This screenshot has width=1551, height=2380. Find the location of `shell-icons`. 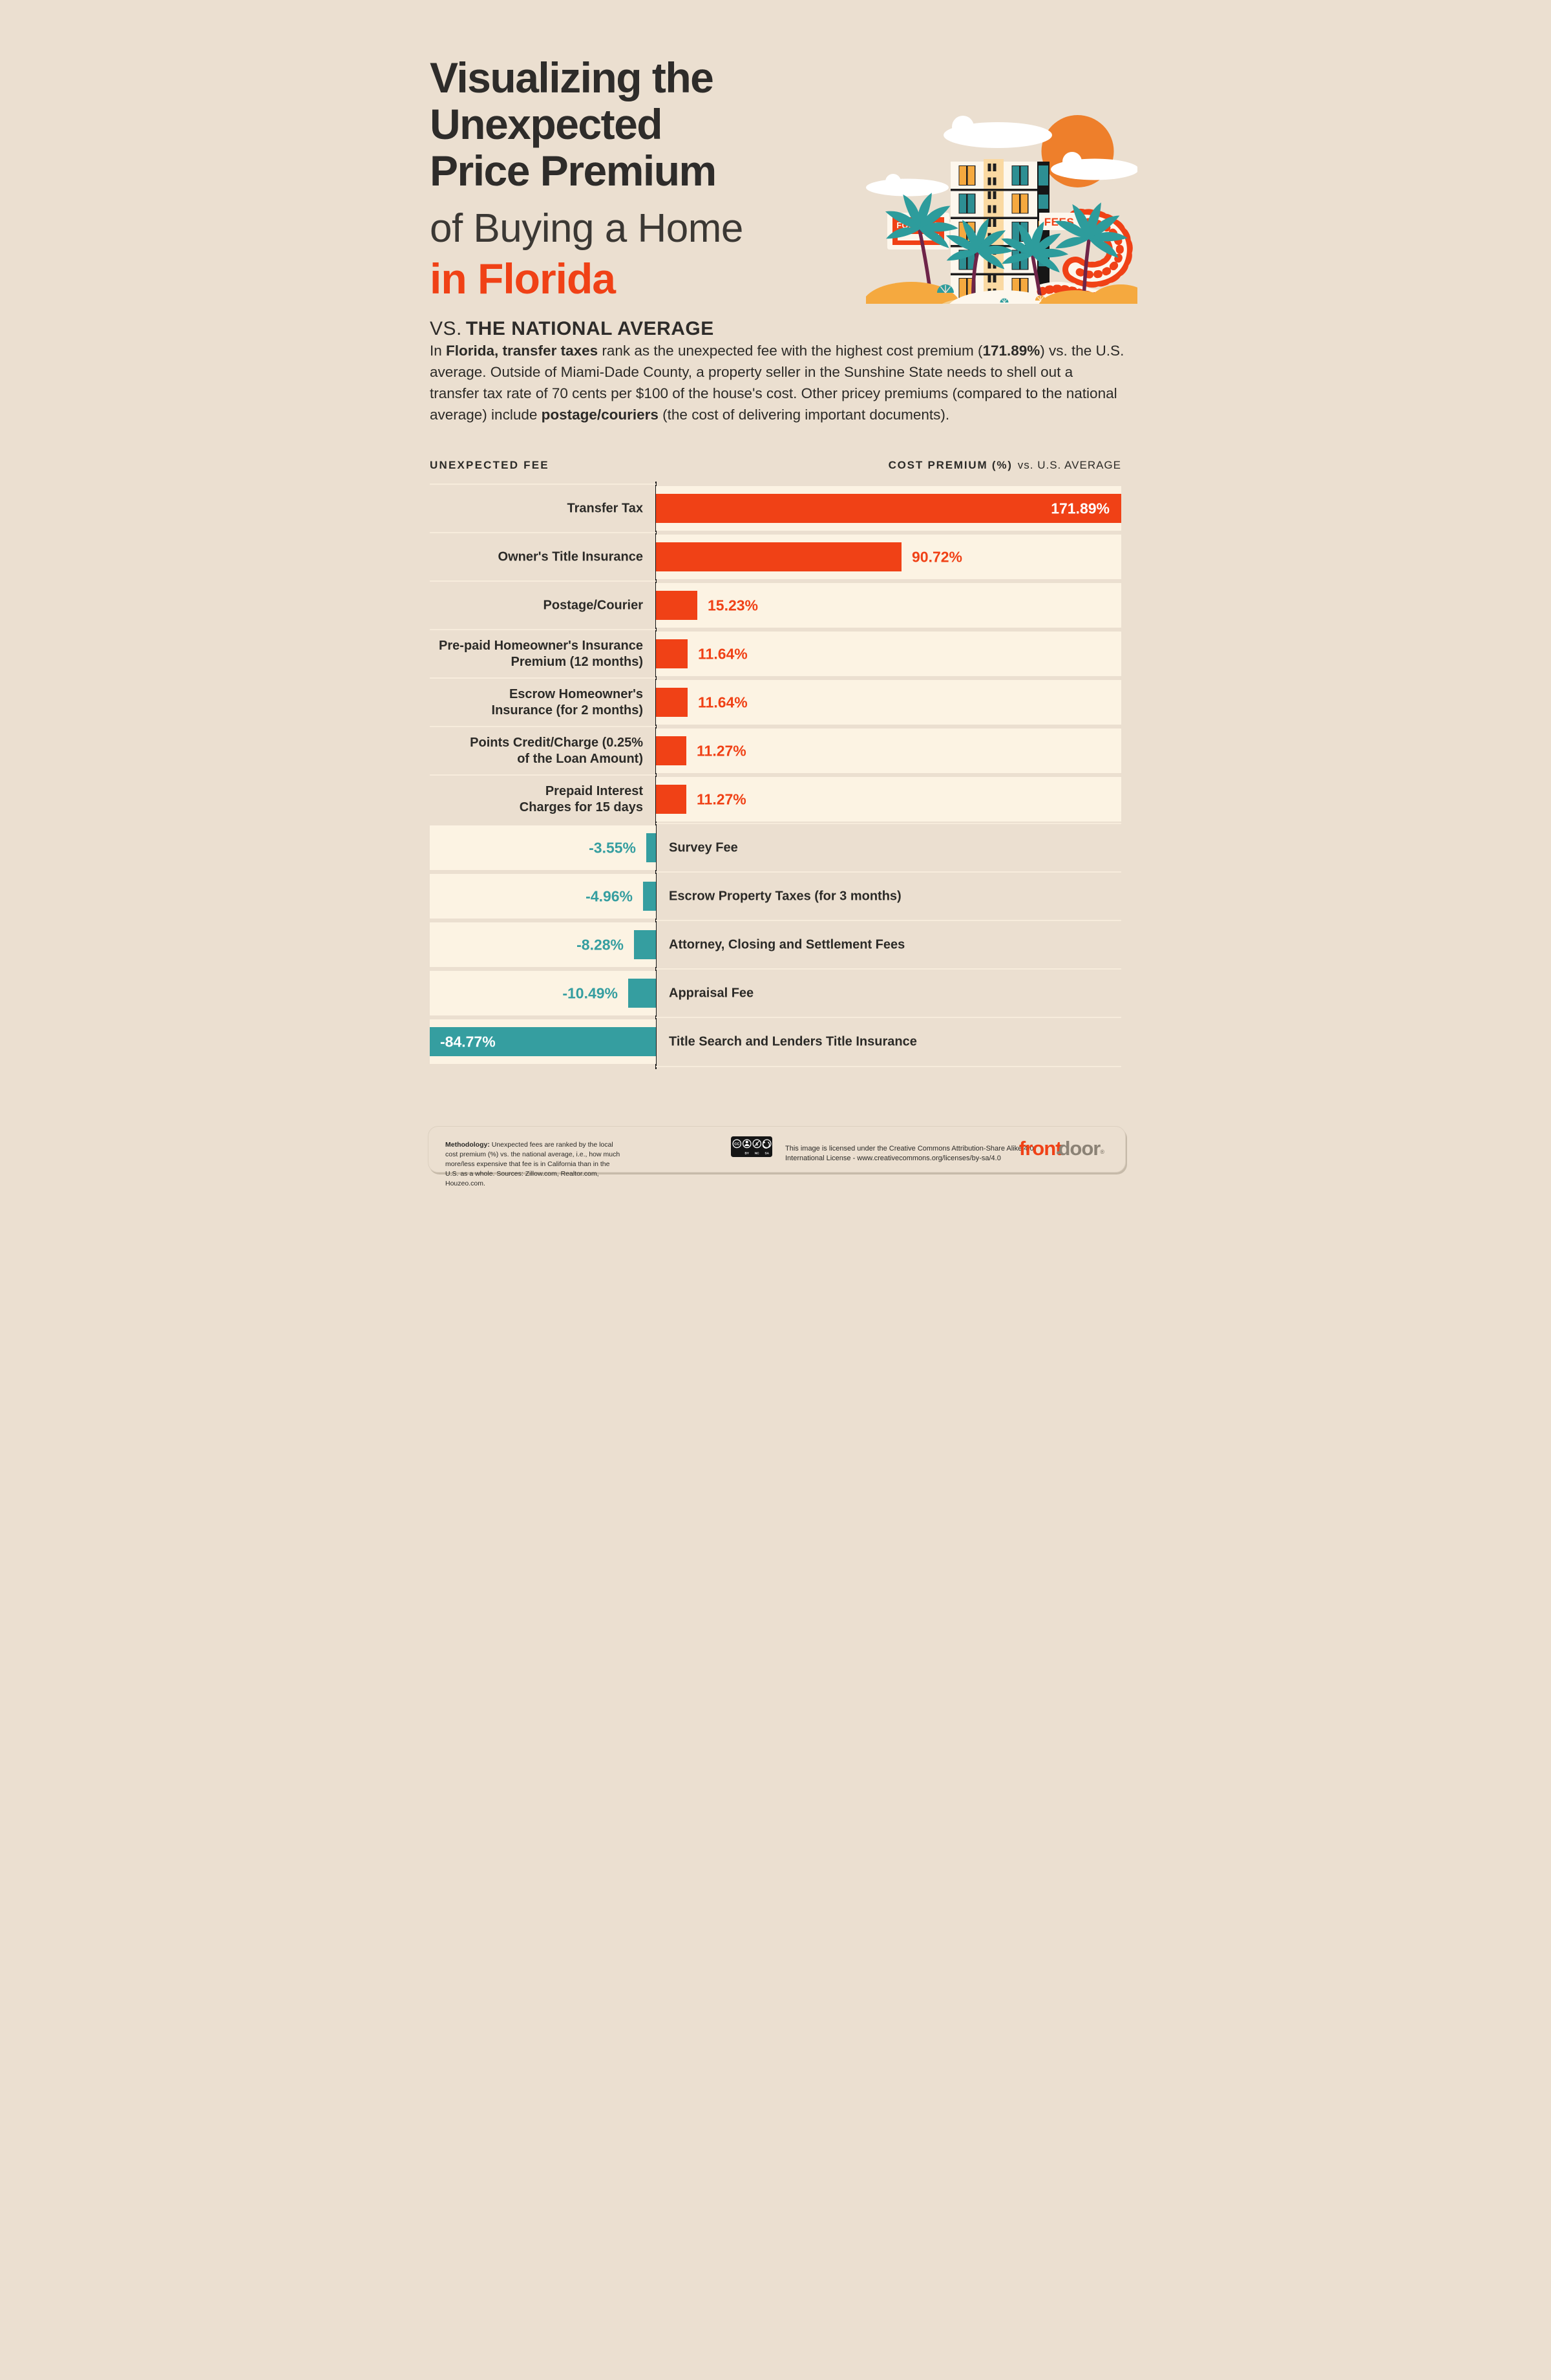

shell-icons is located at coordinates (991, 293).